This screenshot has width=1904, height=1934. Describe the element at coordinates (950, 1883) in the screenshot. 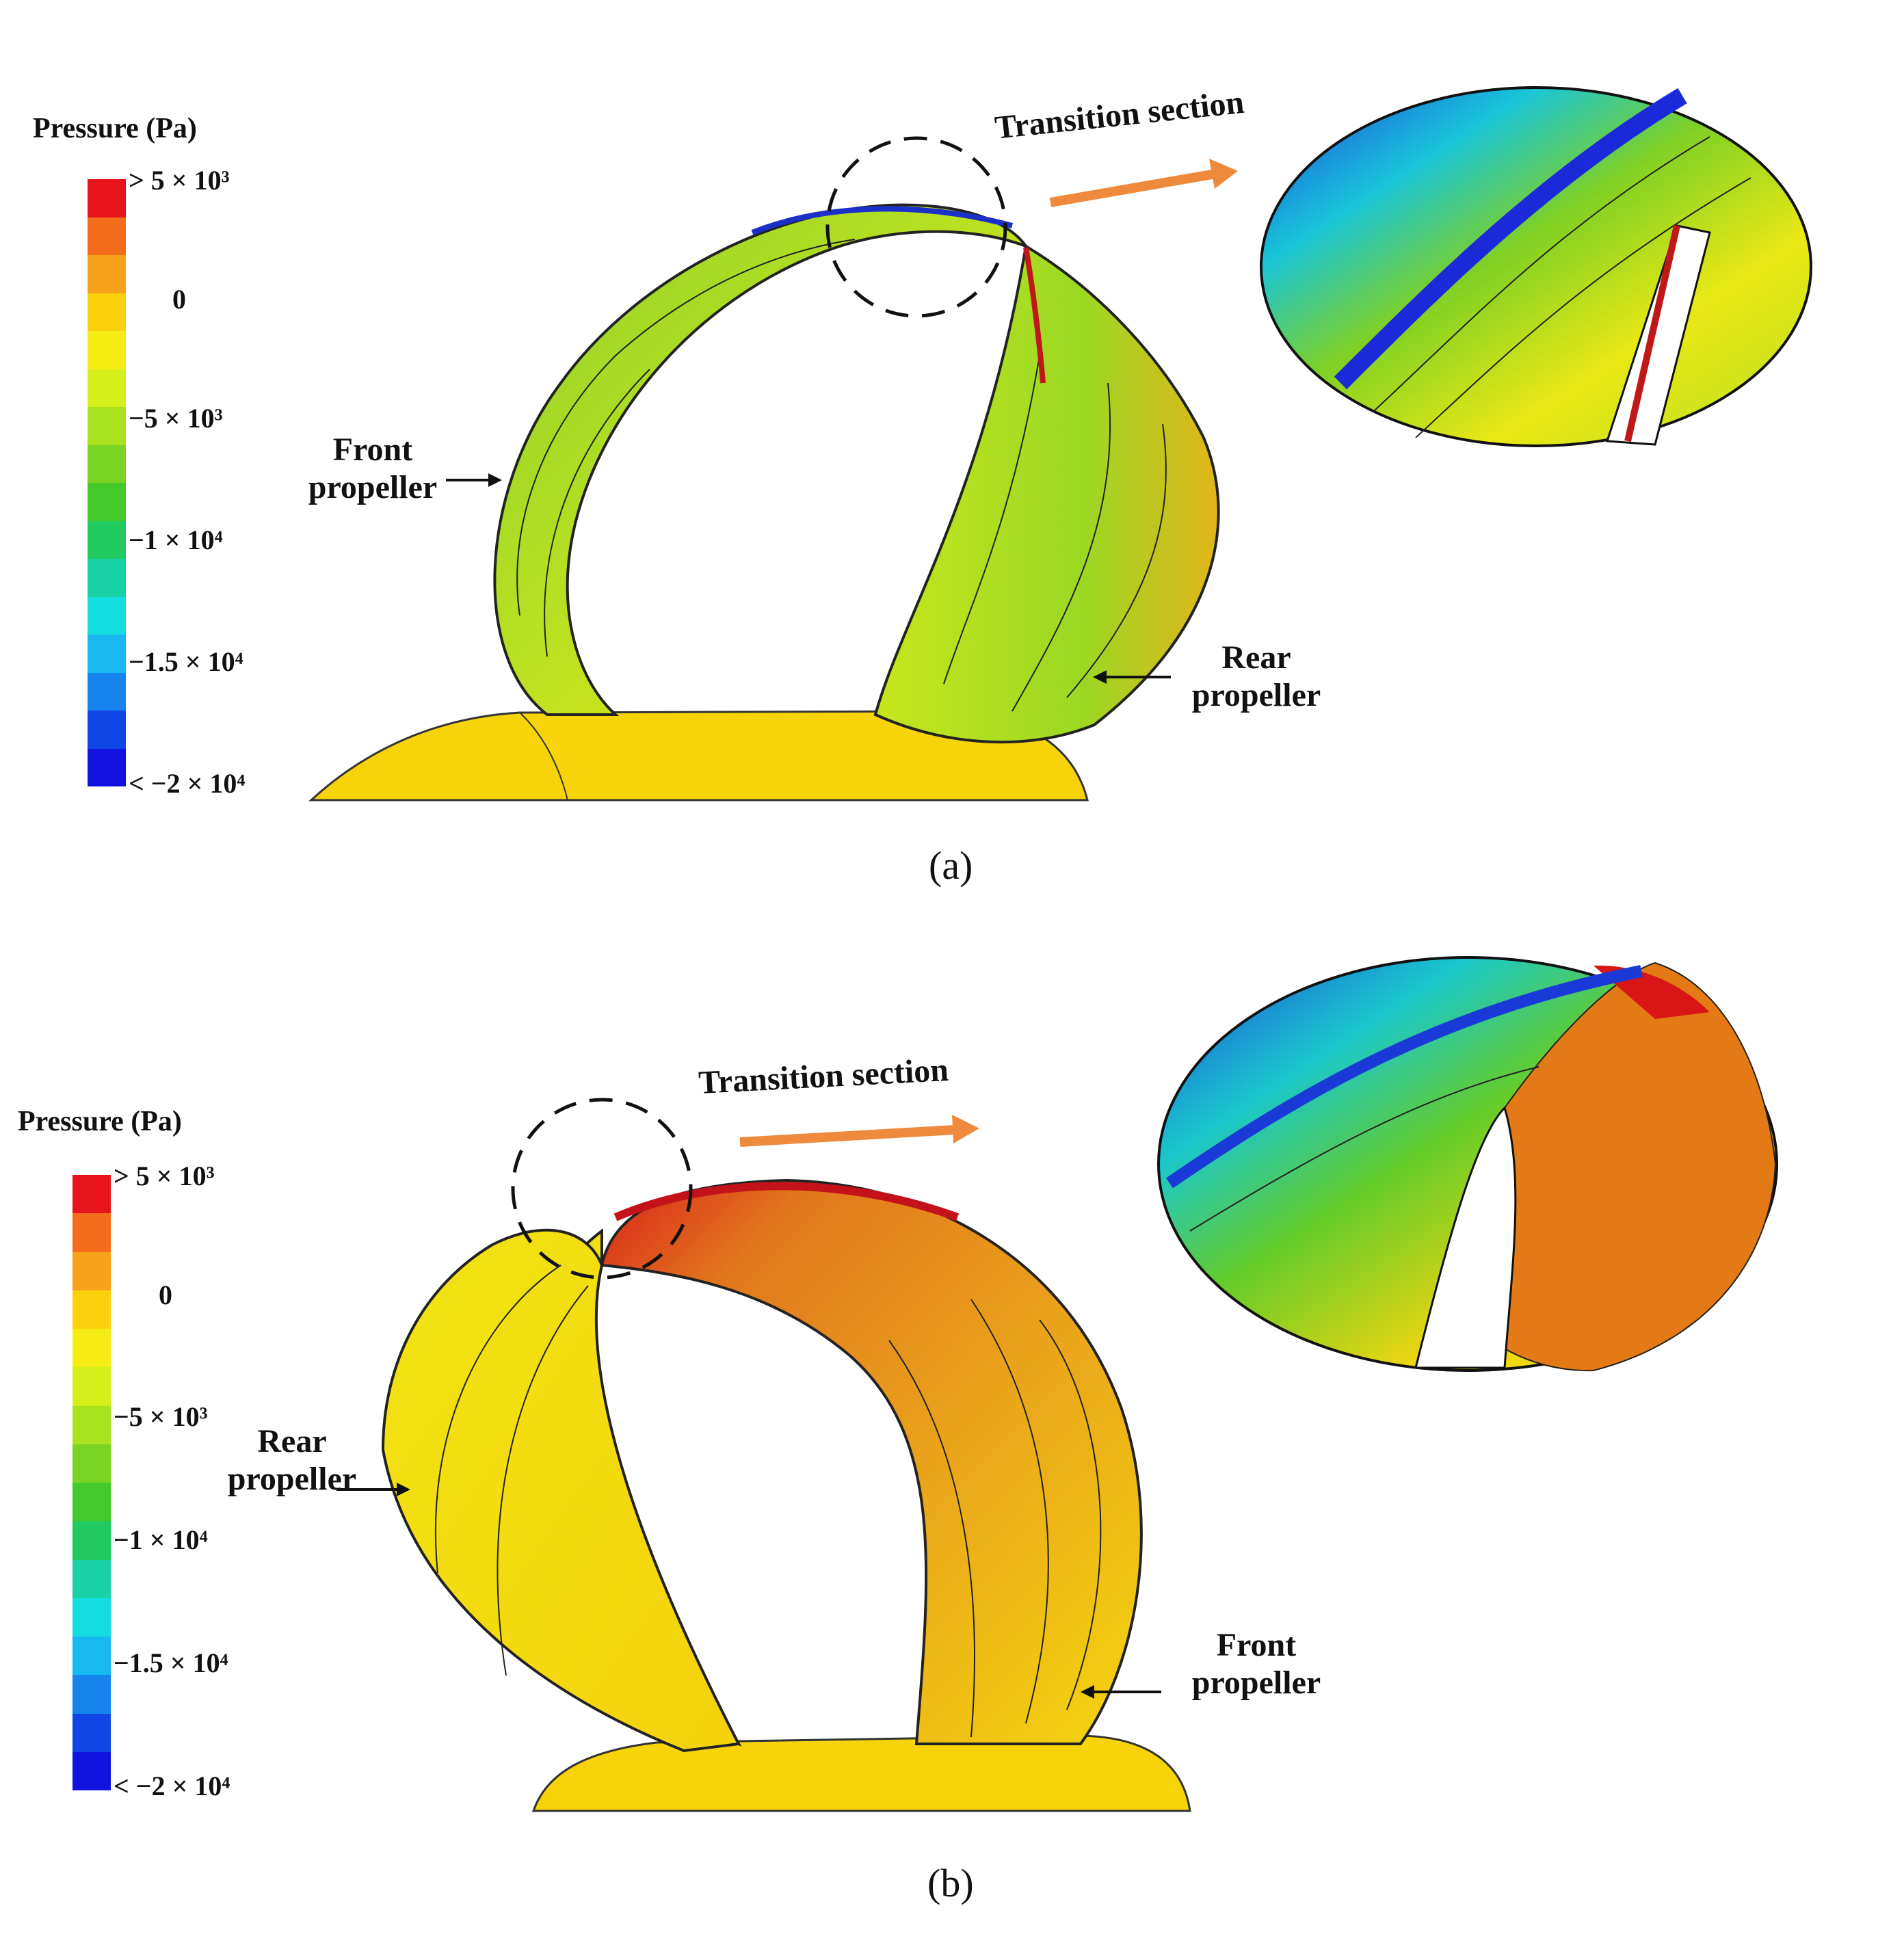

I see `caption-b: (b)` at that location.